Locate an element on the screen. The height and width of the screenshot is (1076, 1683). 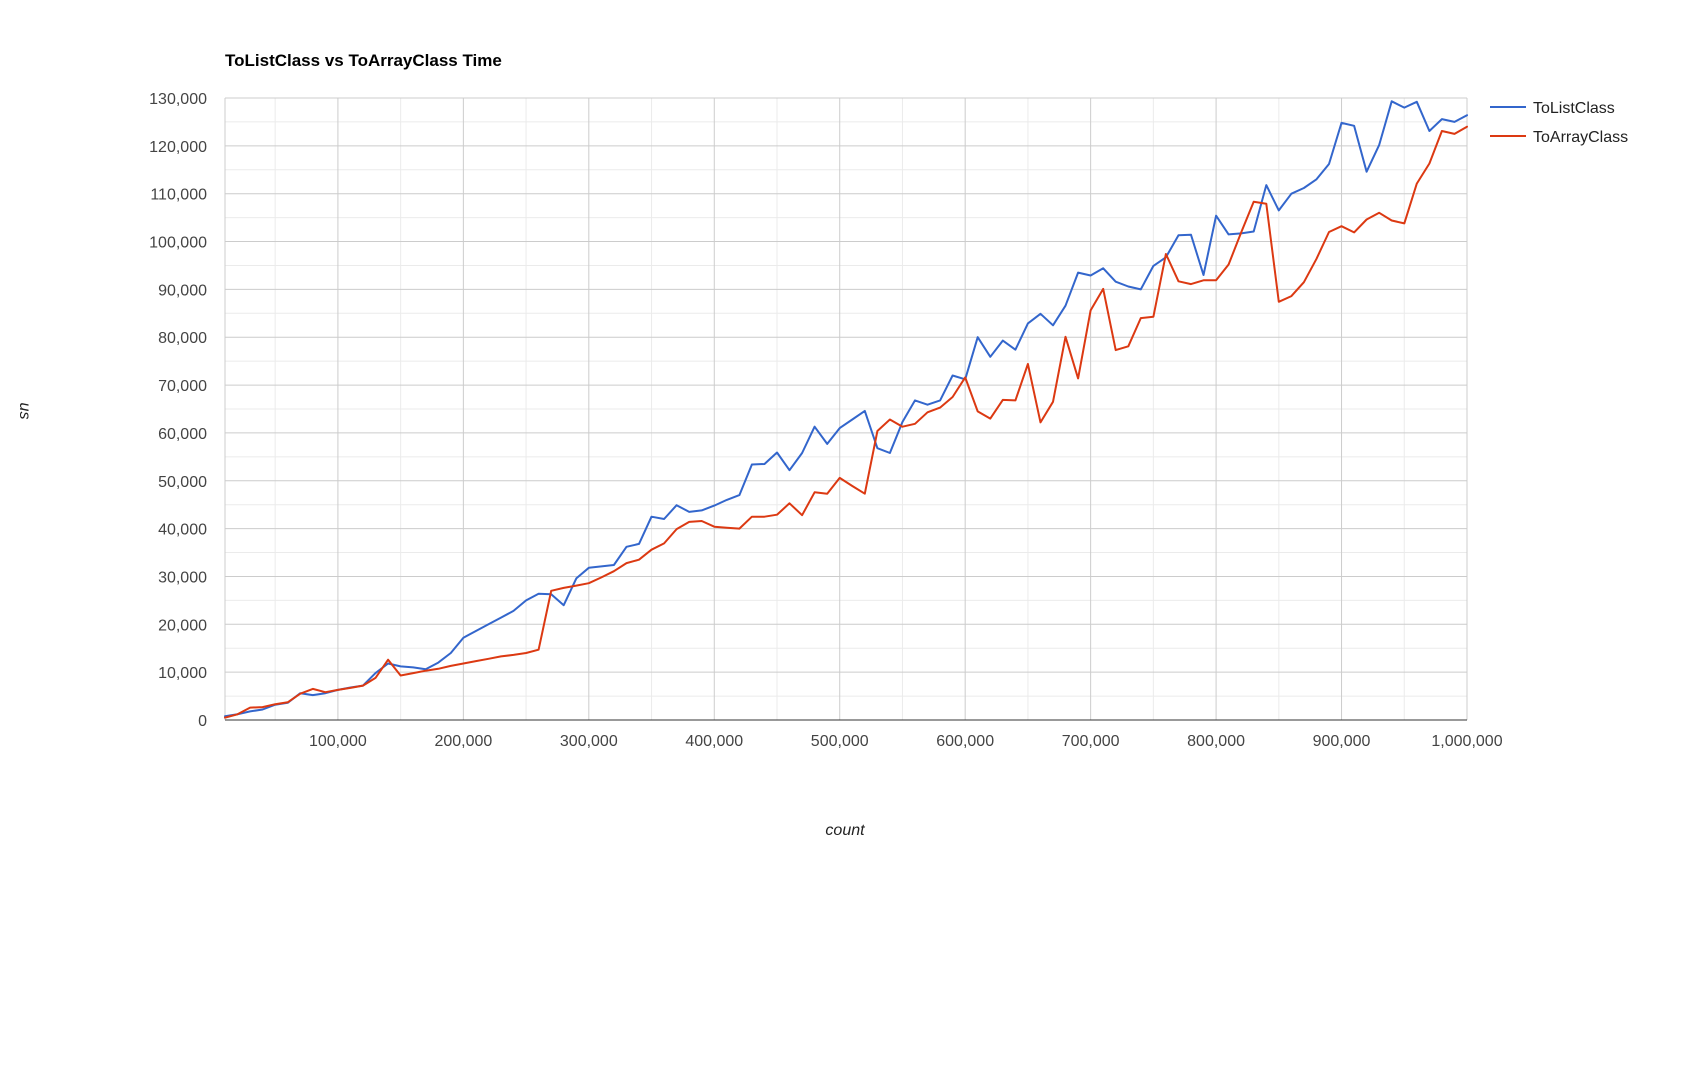
legend-label-tolistclass: ToListClass is located at coordinates (1574, 108).